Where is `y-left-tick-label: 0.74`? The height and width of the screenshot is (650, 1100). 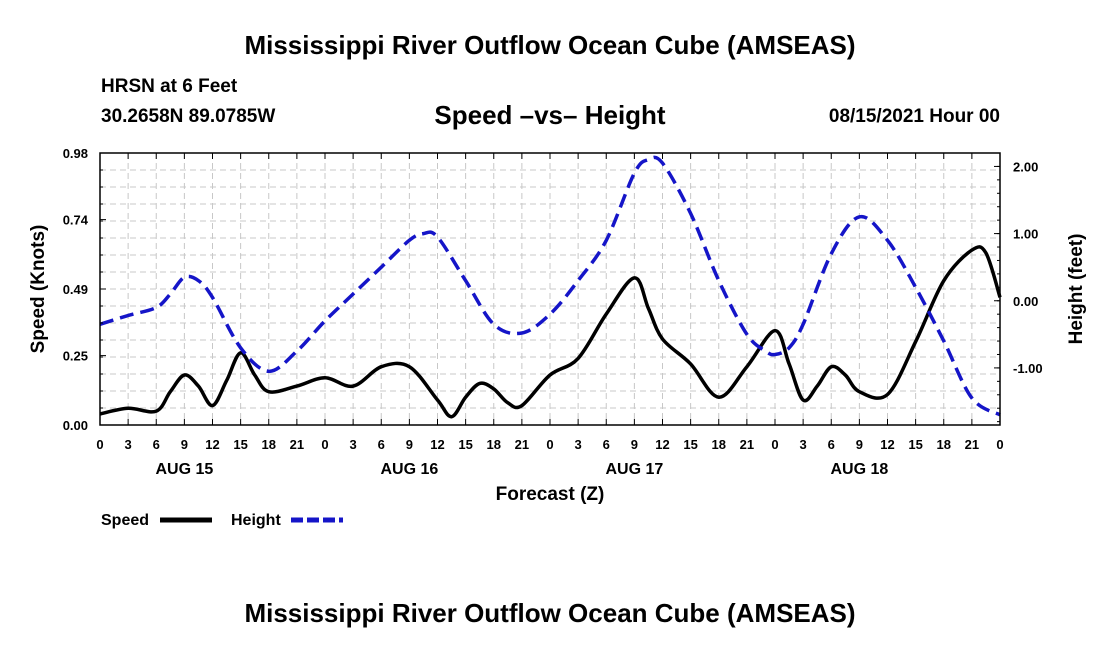 y-left-tick-label: 0.74 is located at coordinates (76, 220).